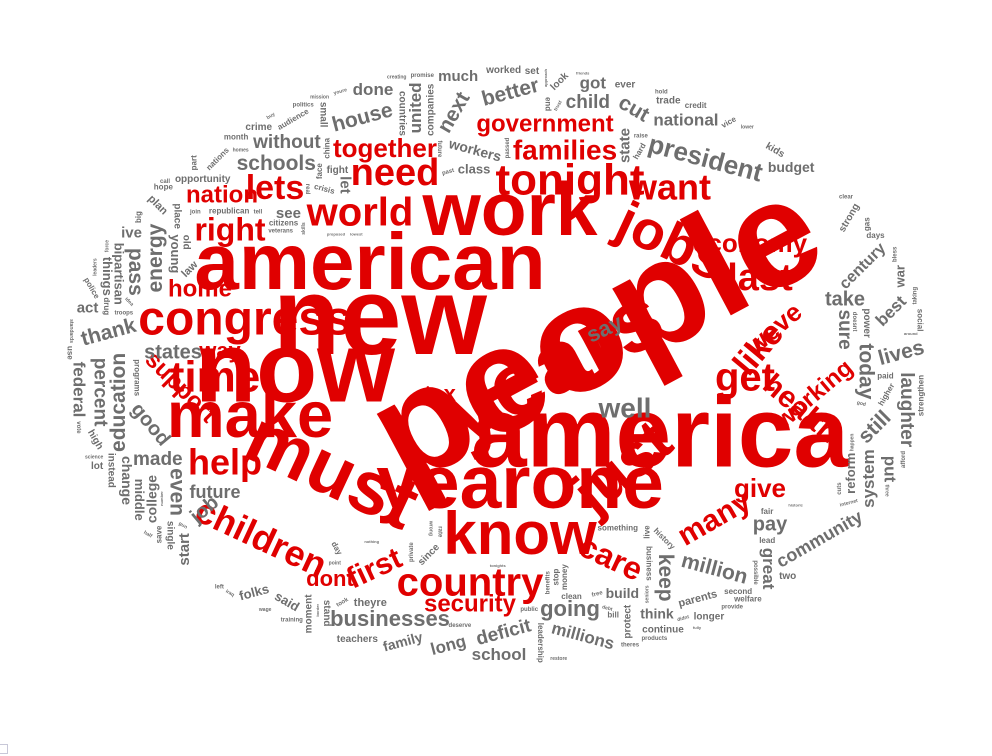  Describe the element at coordinates (194, 162) in the screenshot. I see `word-part: part` at that location.